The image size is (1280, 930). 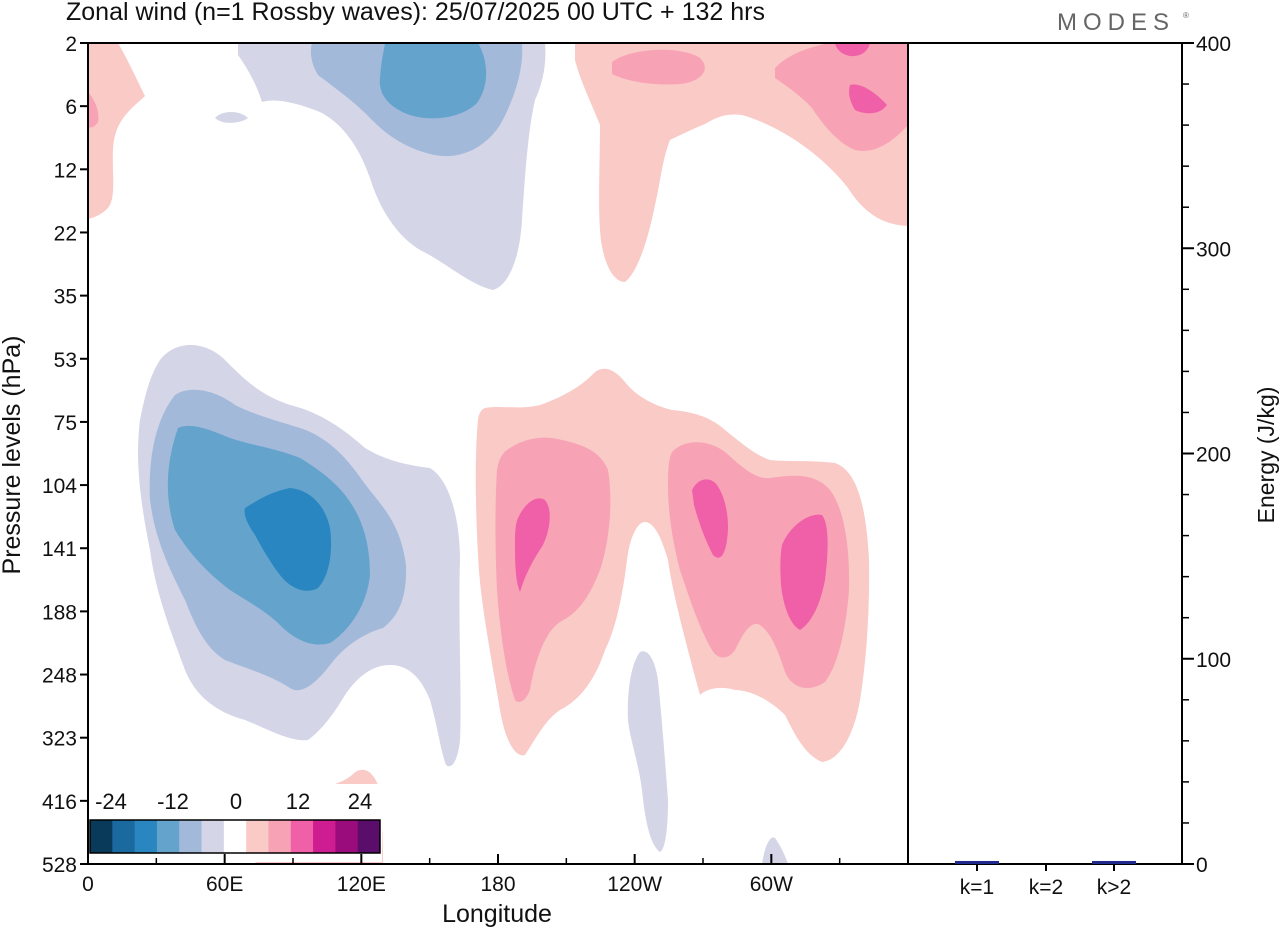 I want to click on y-tick-label: 35, so click(x=65, y=297).